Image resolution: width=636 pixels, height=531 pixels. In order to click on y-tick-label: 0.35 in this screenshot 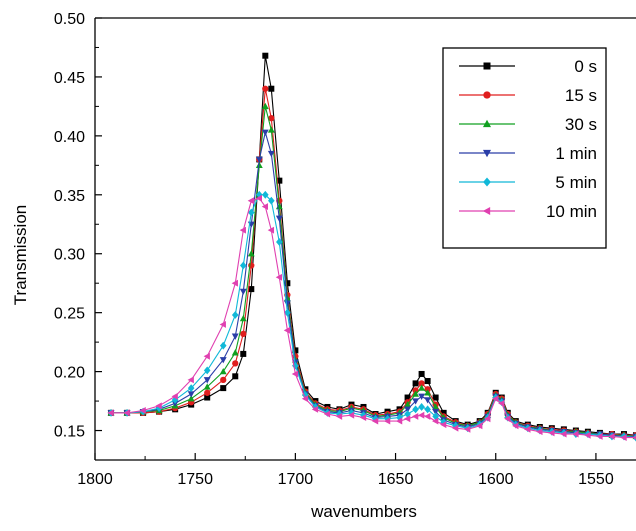, I will do `click(69, 196)`.